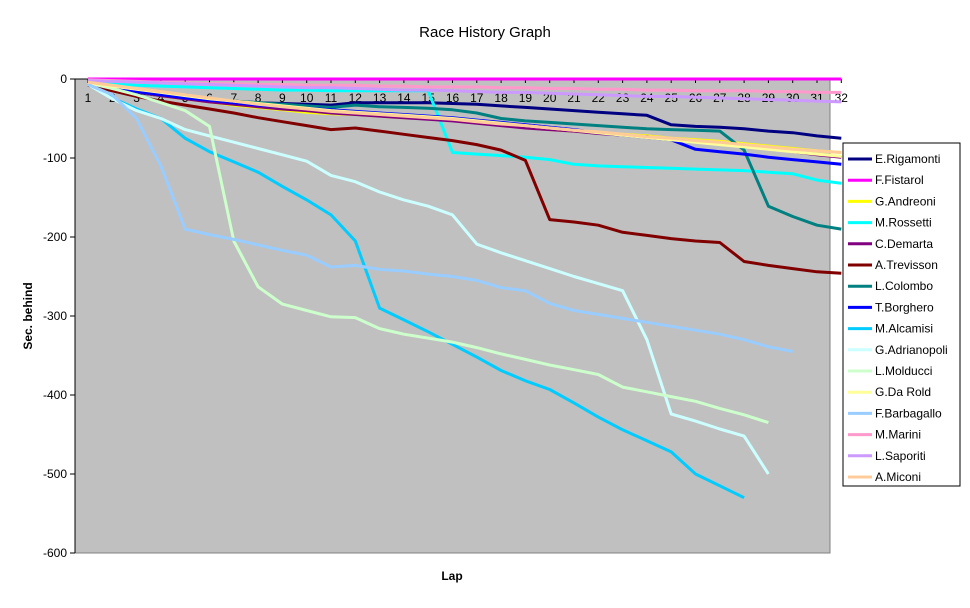 This screenshot has height=608, width=970. What do you see at coordinates (906, 265) in the screenshot?
I see `legend-label-a-trevisson: A.Trevisson` at bounding box center [906, 265].